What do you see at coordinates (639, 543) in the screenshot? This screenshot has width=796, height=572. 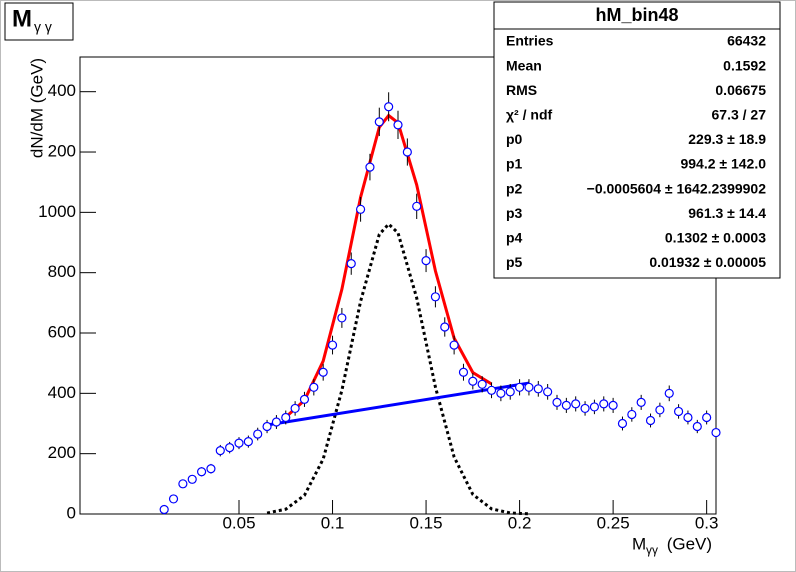 I see `x-axis-title: M` at bounding box center [639, 543].